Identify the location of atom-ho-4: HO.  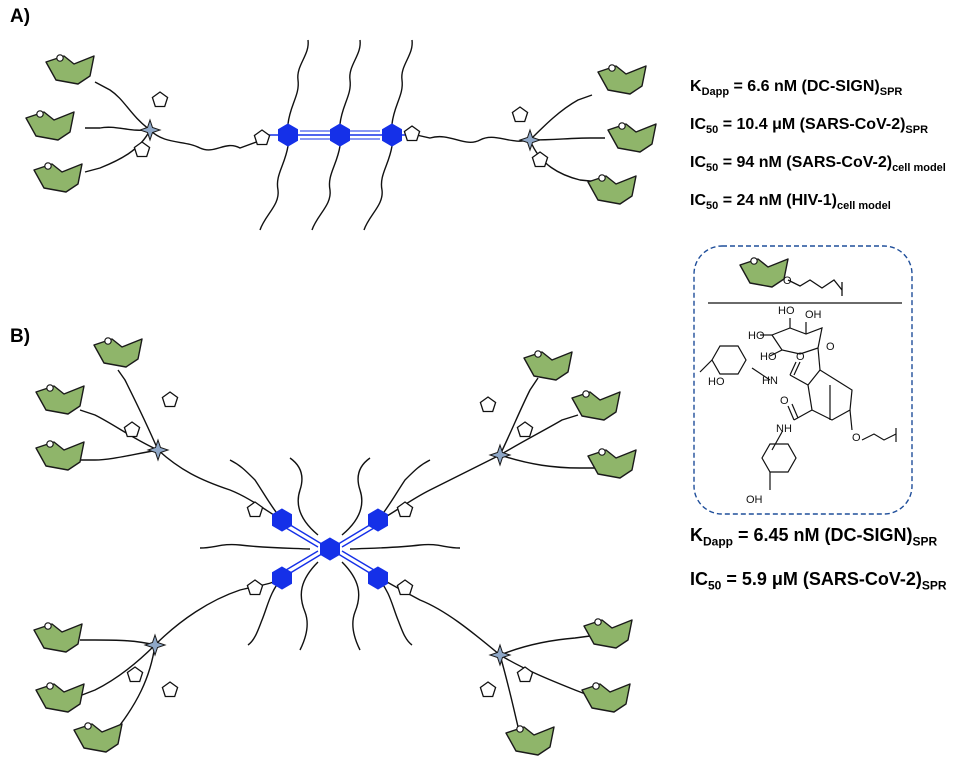
(716, 382).